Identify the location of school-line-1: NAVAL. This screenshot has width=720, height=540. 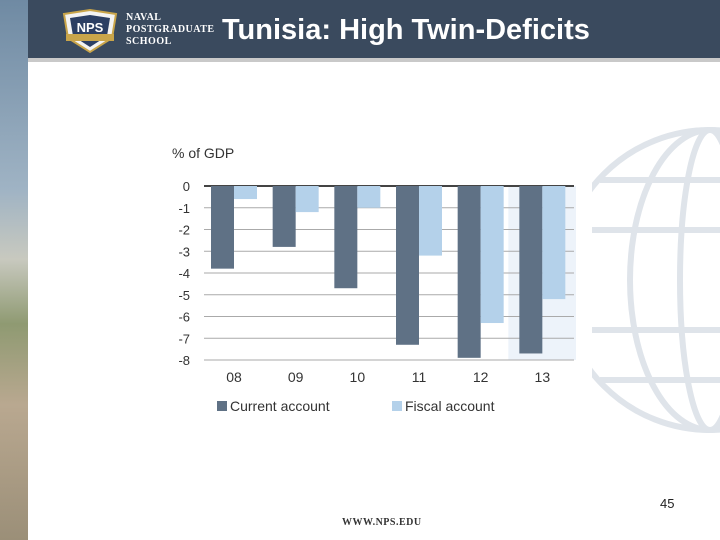
(144, 17).